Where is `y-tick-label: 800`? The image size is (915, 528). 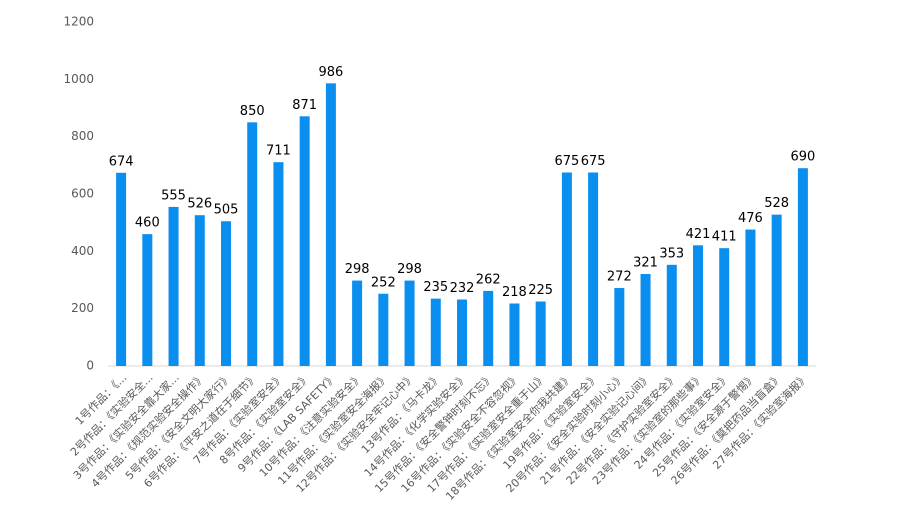
y-tick-label: 800 is located at coordinates (82, 136).